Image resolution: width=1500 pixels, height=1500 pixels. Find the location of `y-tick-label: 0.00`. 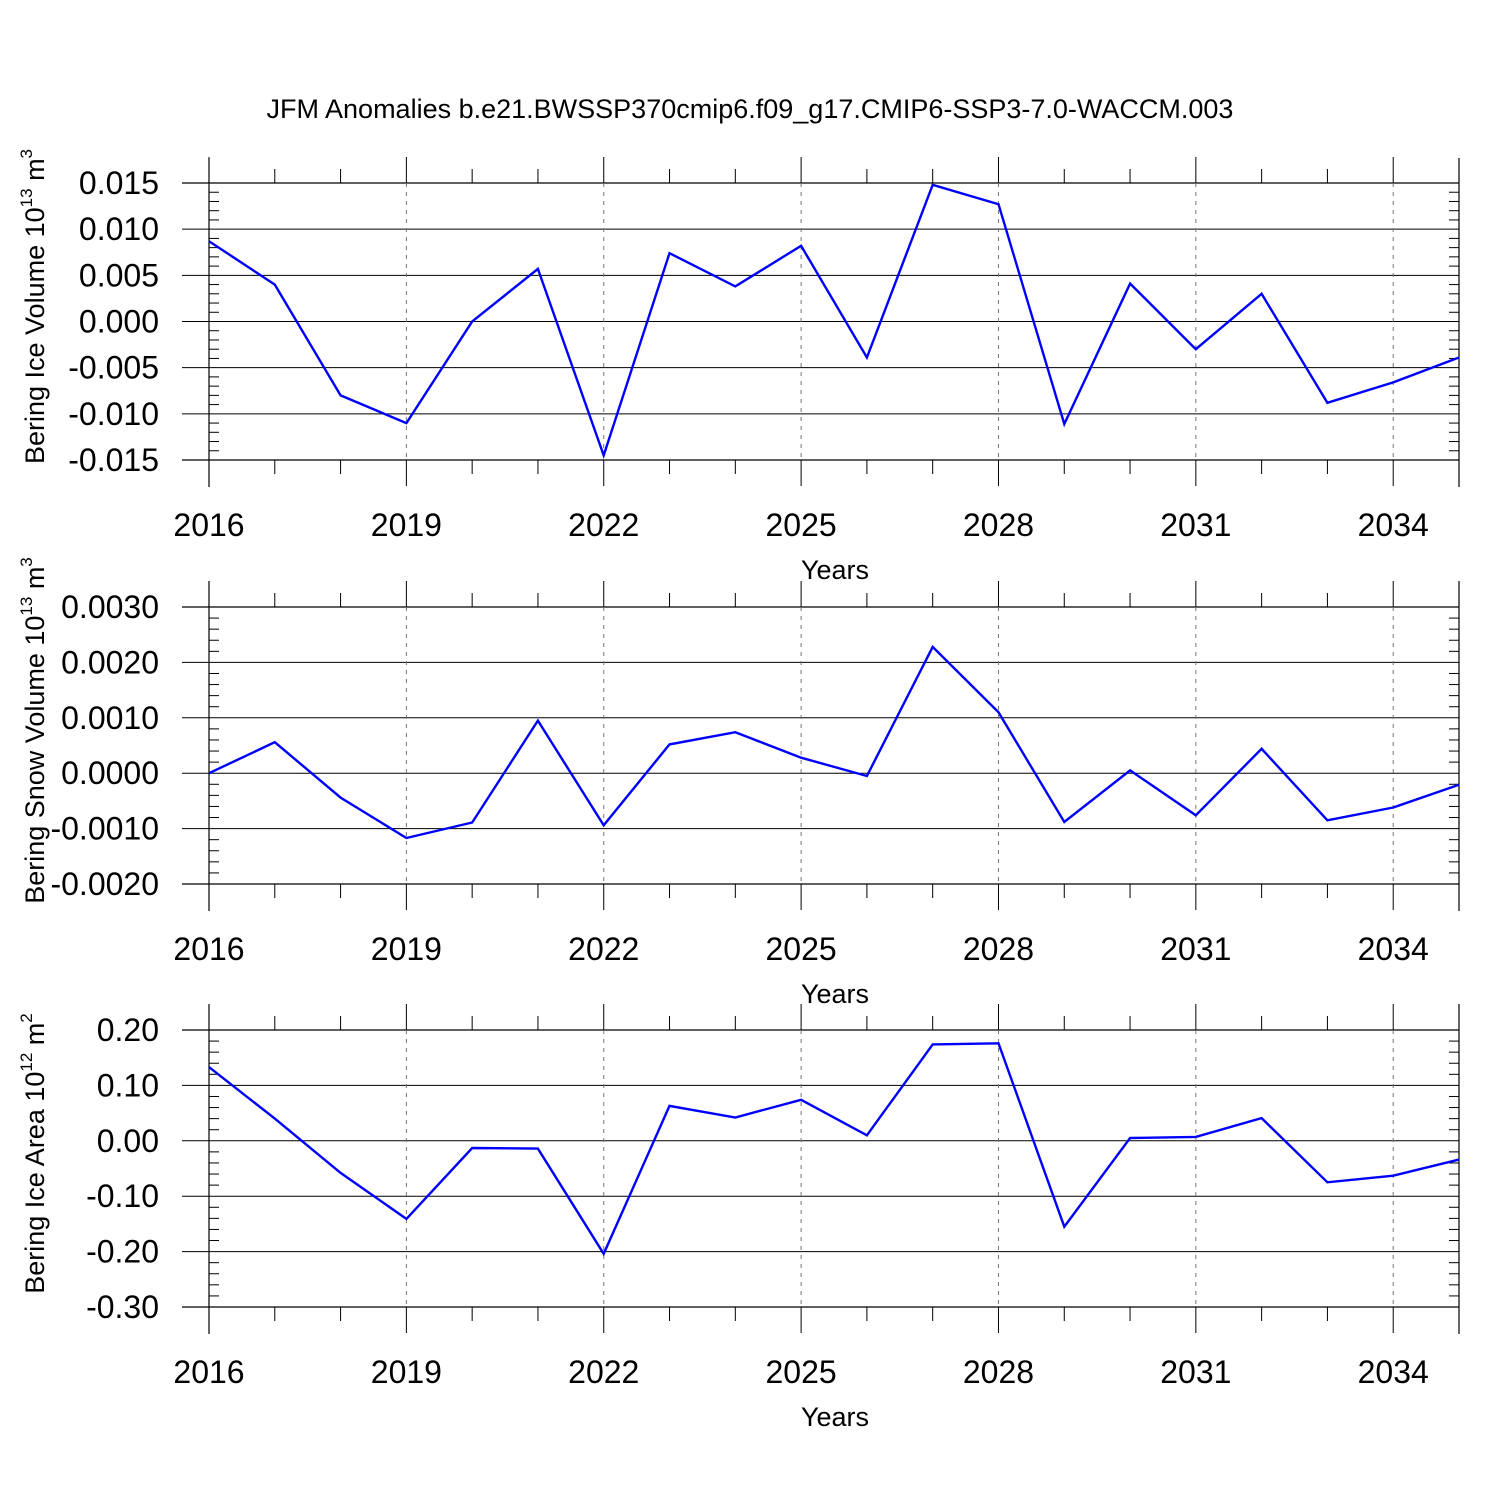

y-tick-label: 0.00 is located at coordinates (128, 1141).